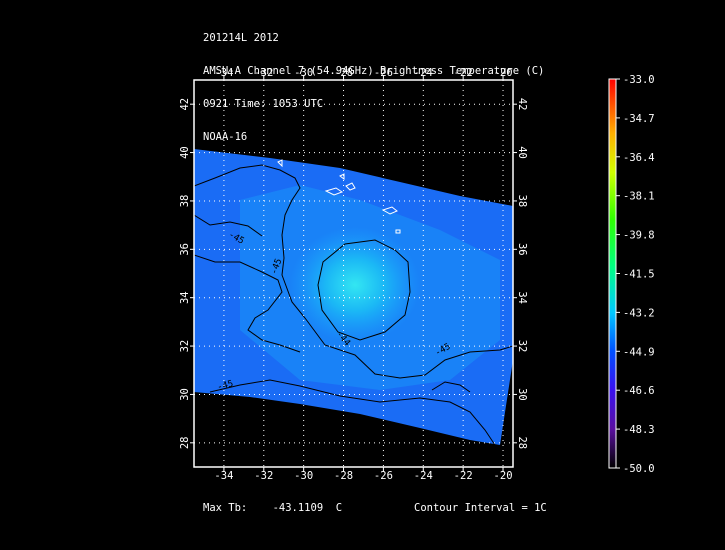  What do you see at coordinates (480, 508) in the screenshot?
I see `contour-interval: Contour Interval = 1C` at bounding box center [480, 508].